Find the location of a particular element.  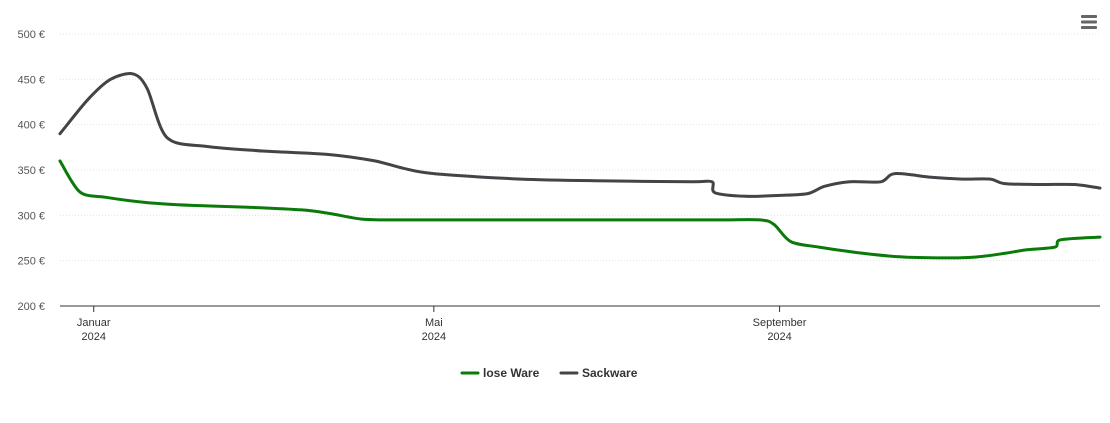

x-tick-month-label: Januar is located at coordinates (94, 323).